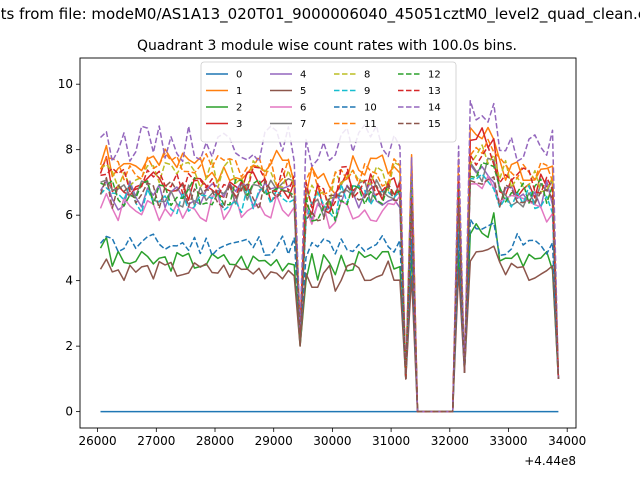 Image resolution: width=640 pixels, height=480 pixels. Describe the element at coordinates (332, 441) in the screenshot. I see `x-tick-label: 30000` at that location.